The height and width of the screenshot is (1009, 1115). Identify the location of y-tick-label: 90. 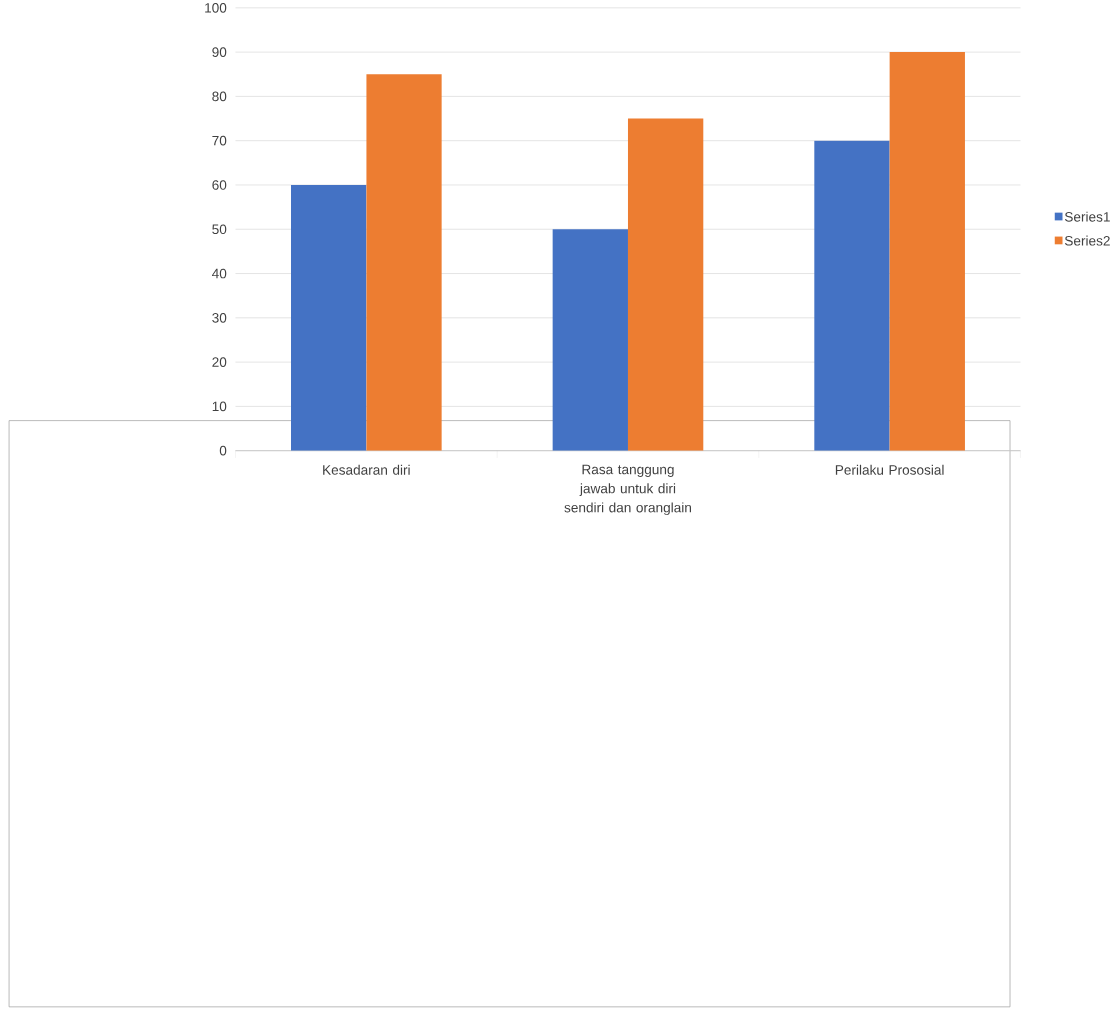
(219, 52).